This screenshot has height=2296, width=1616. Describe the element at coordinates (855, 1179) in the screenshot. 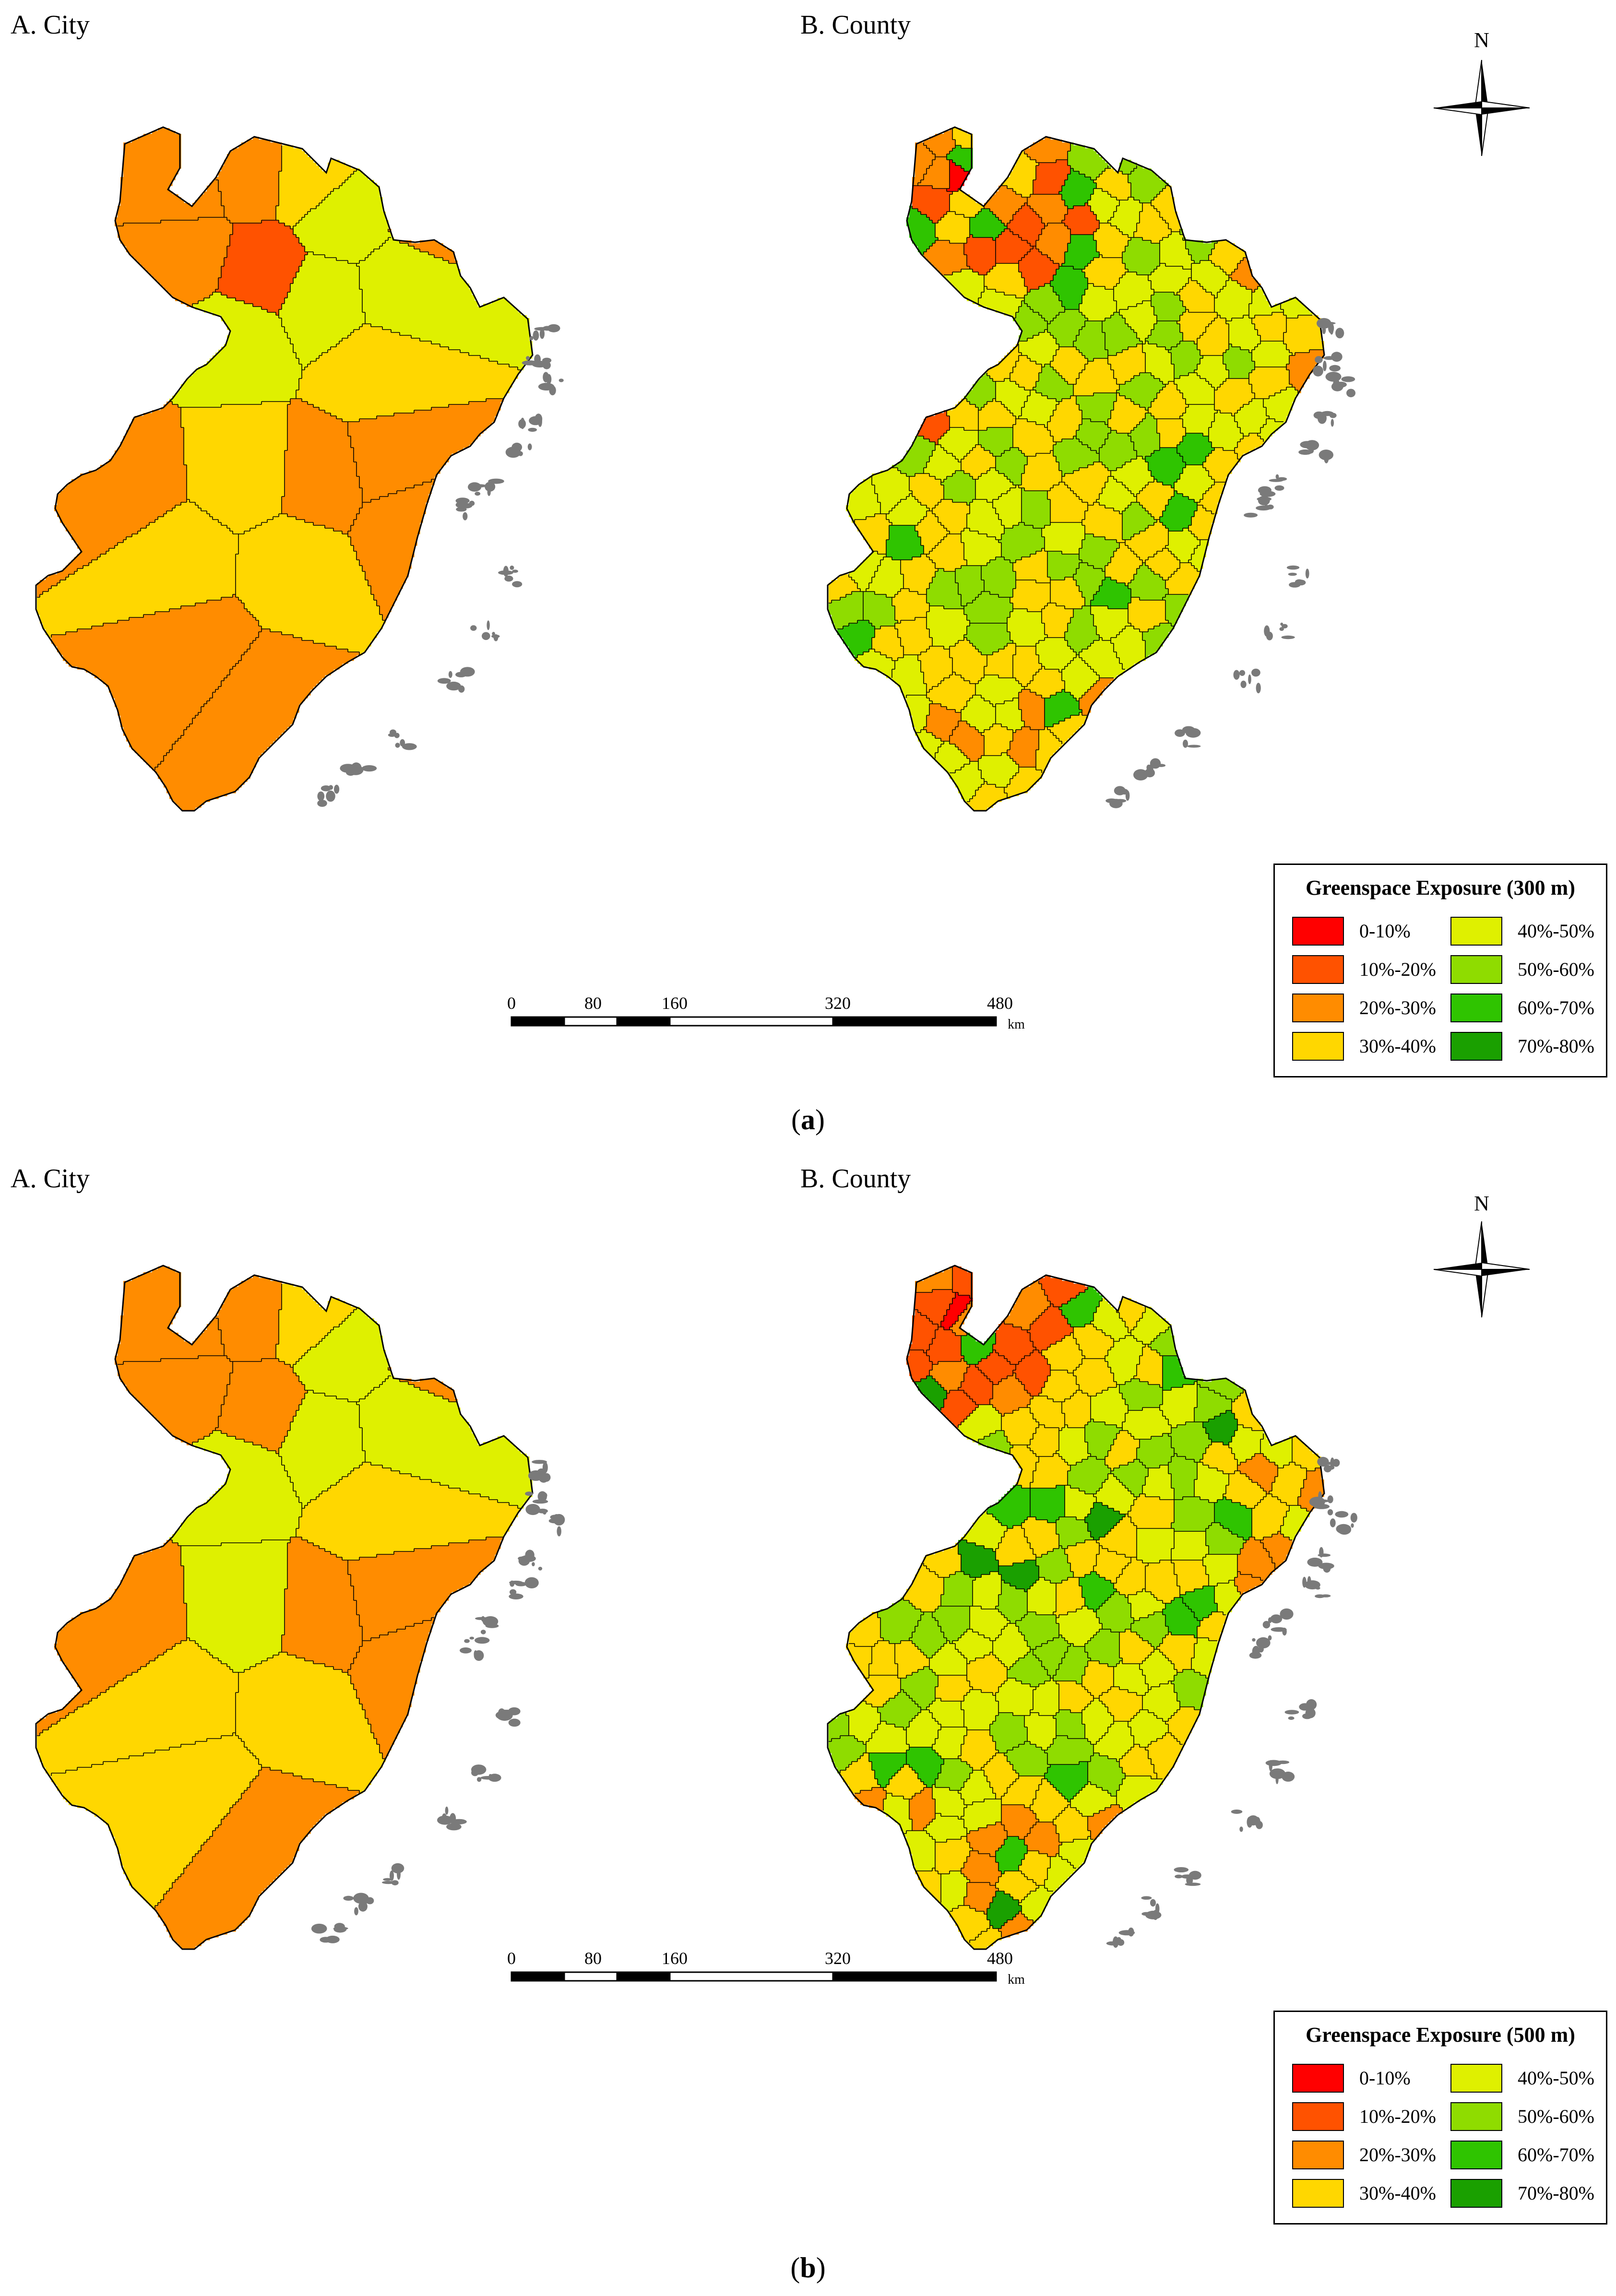

I see `county-map-label: B. County` at that location.